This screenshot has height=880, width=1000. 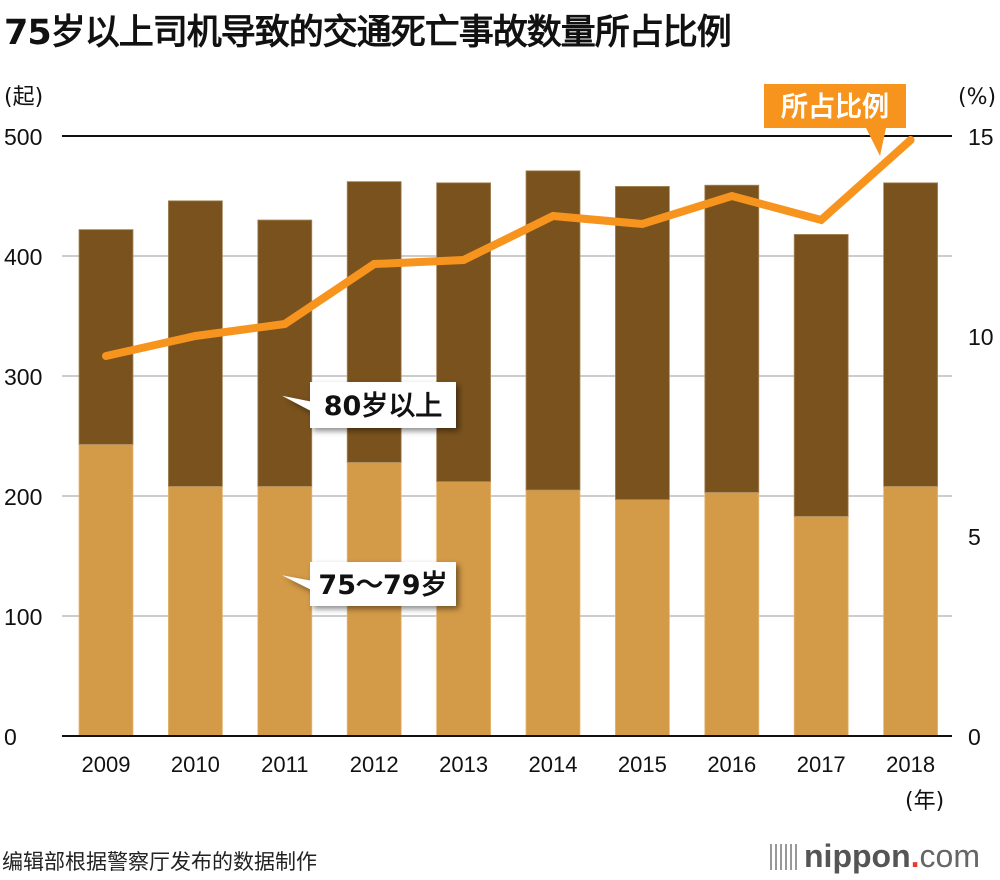 I want to click on callout-75-79-label: 75～79岁, so click(x=382, y=585).